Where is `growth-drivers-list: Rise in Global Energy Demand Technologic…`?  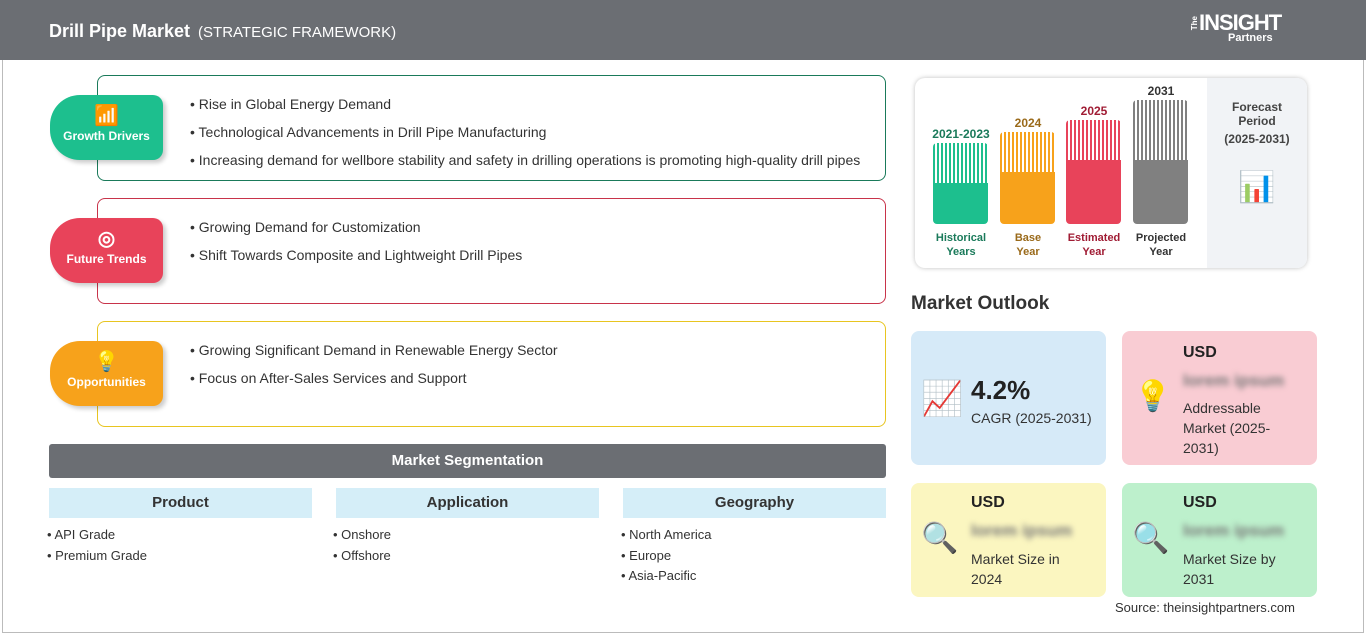 growth-drivers-list: Rise in Global Energy Demand Technologic… is located at coordinates (530, 130).